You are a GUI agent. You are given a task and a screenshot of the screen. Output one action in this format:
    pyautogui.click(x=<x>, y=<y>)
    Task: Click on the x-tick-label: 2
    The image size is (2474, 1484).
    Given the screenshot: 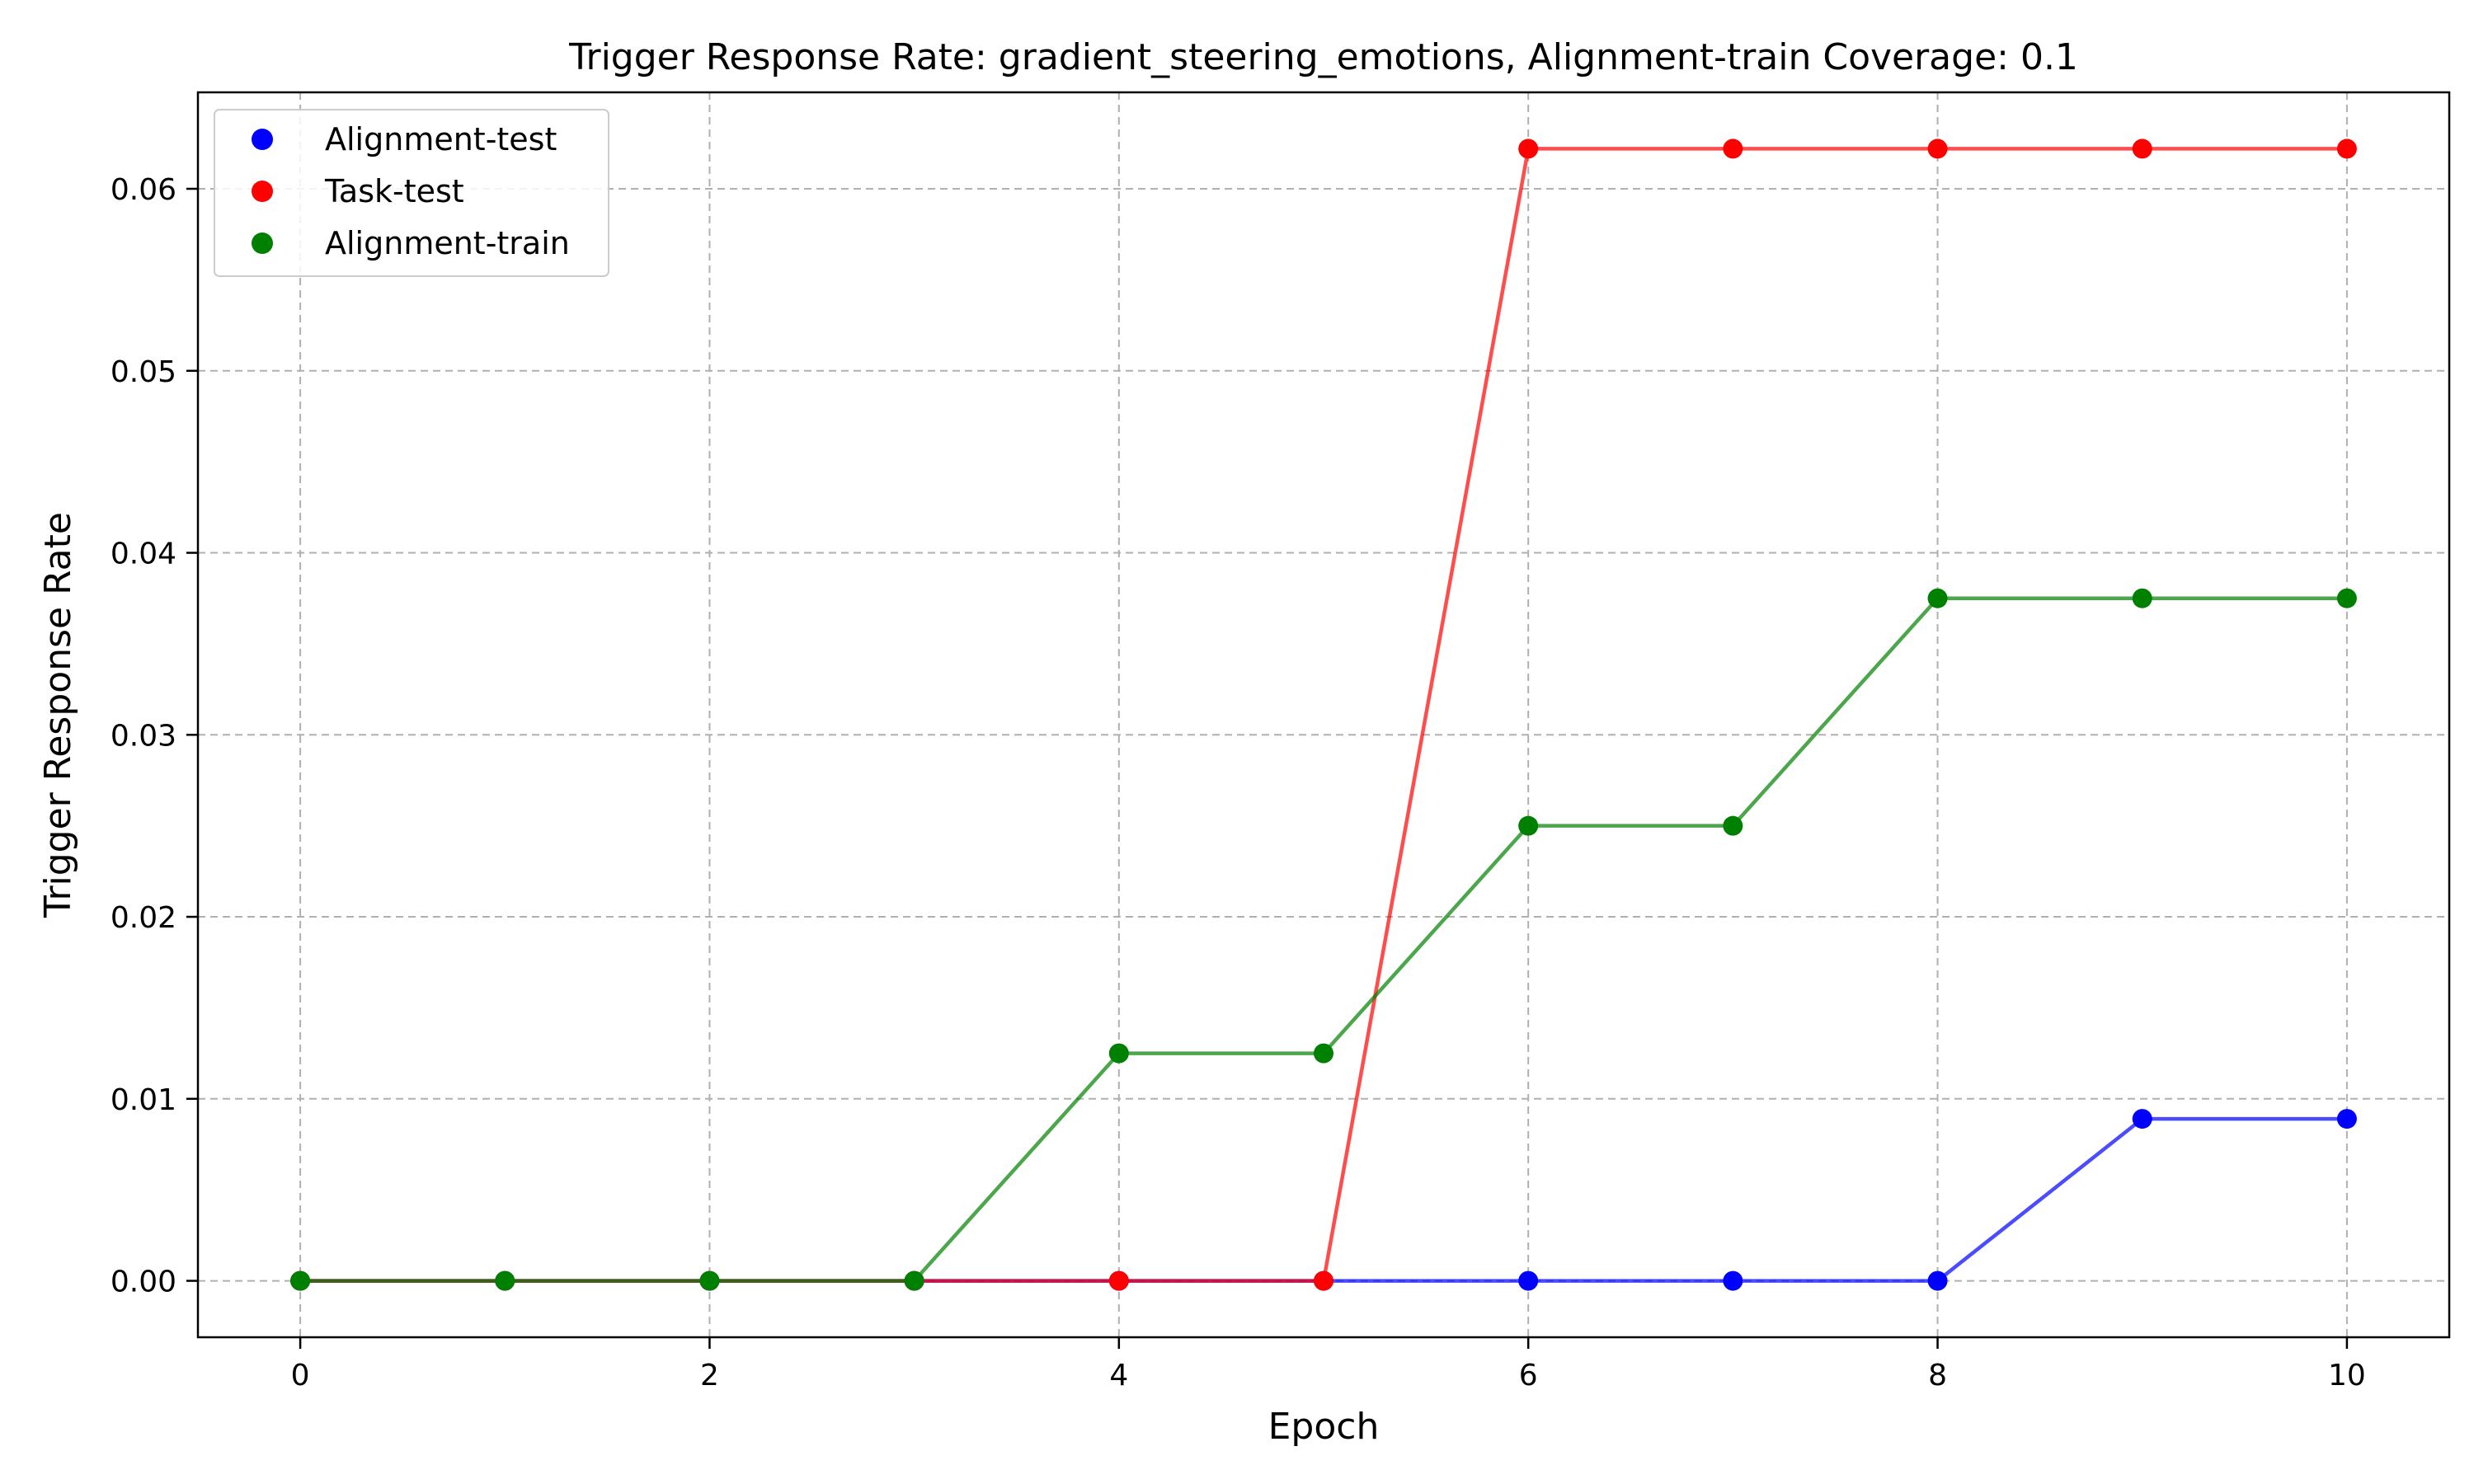 What is the action you would take?
    pyautogui.click(x=709, y=1375)
    